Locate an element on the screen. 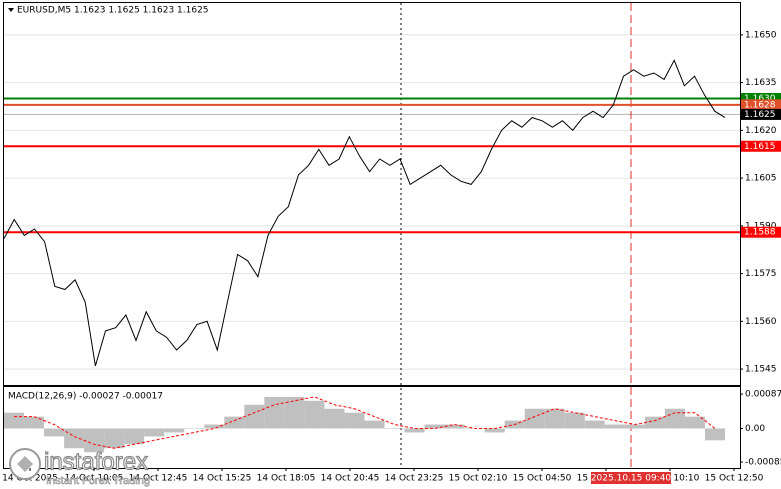 The image size is (781, 489). level-label: 1.1615 is located at coordinates (760, 147).